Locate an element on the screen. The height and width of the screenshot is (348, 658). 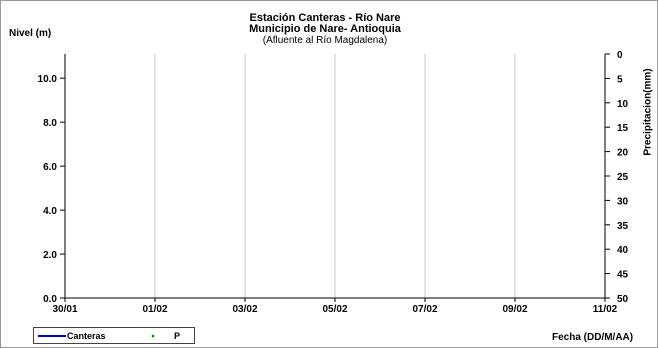
y-tick-label: 6.0 is located at coordinates (50, 167).